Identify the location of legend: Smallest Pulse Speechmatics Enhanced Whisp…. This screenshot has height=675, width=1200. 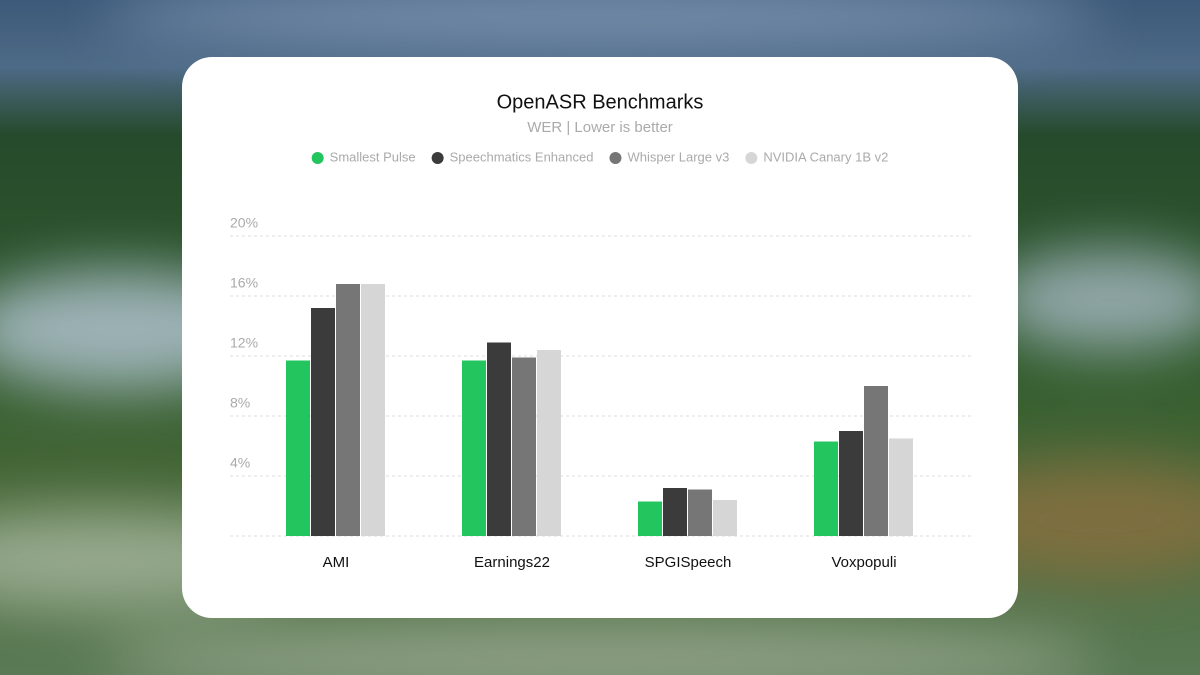
(599, 156).